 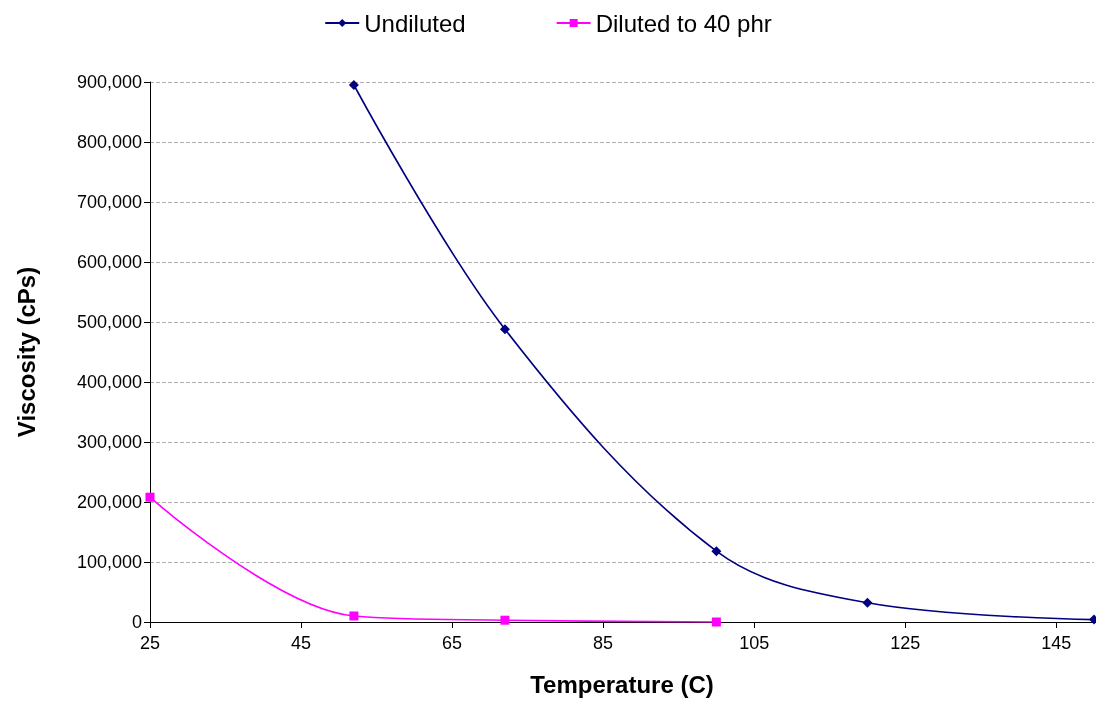 What do you see at coordinates (109, 382) in the screenshot?
I see `y-tick-label: 400,000` at bounding box center [109, 382].